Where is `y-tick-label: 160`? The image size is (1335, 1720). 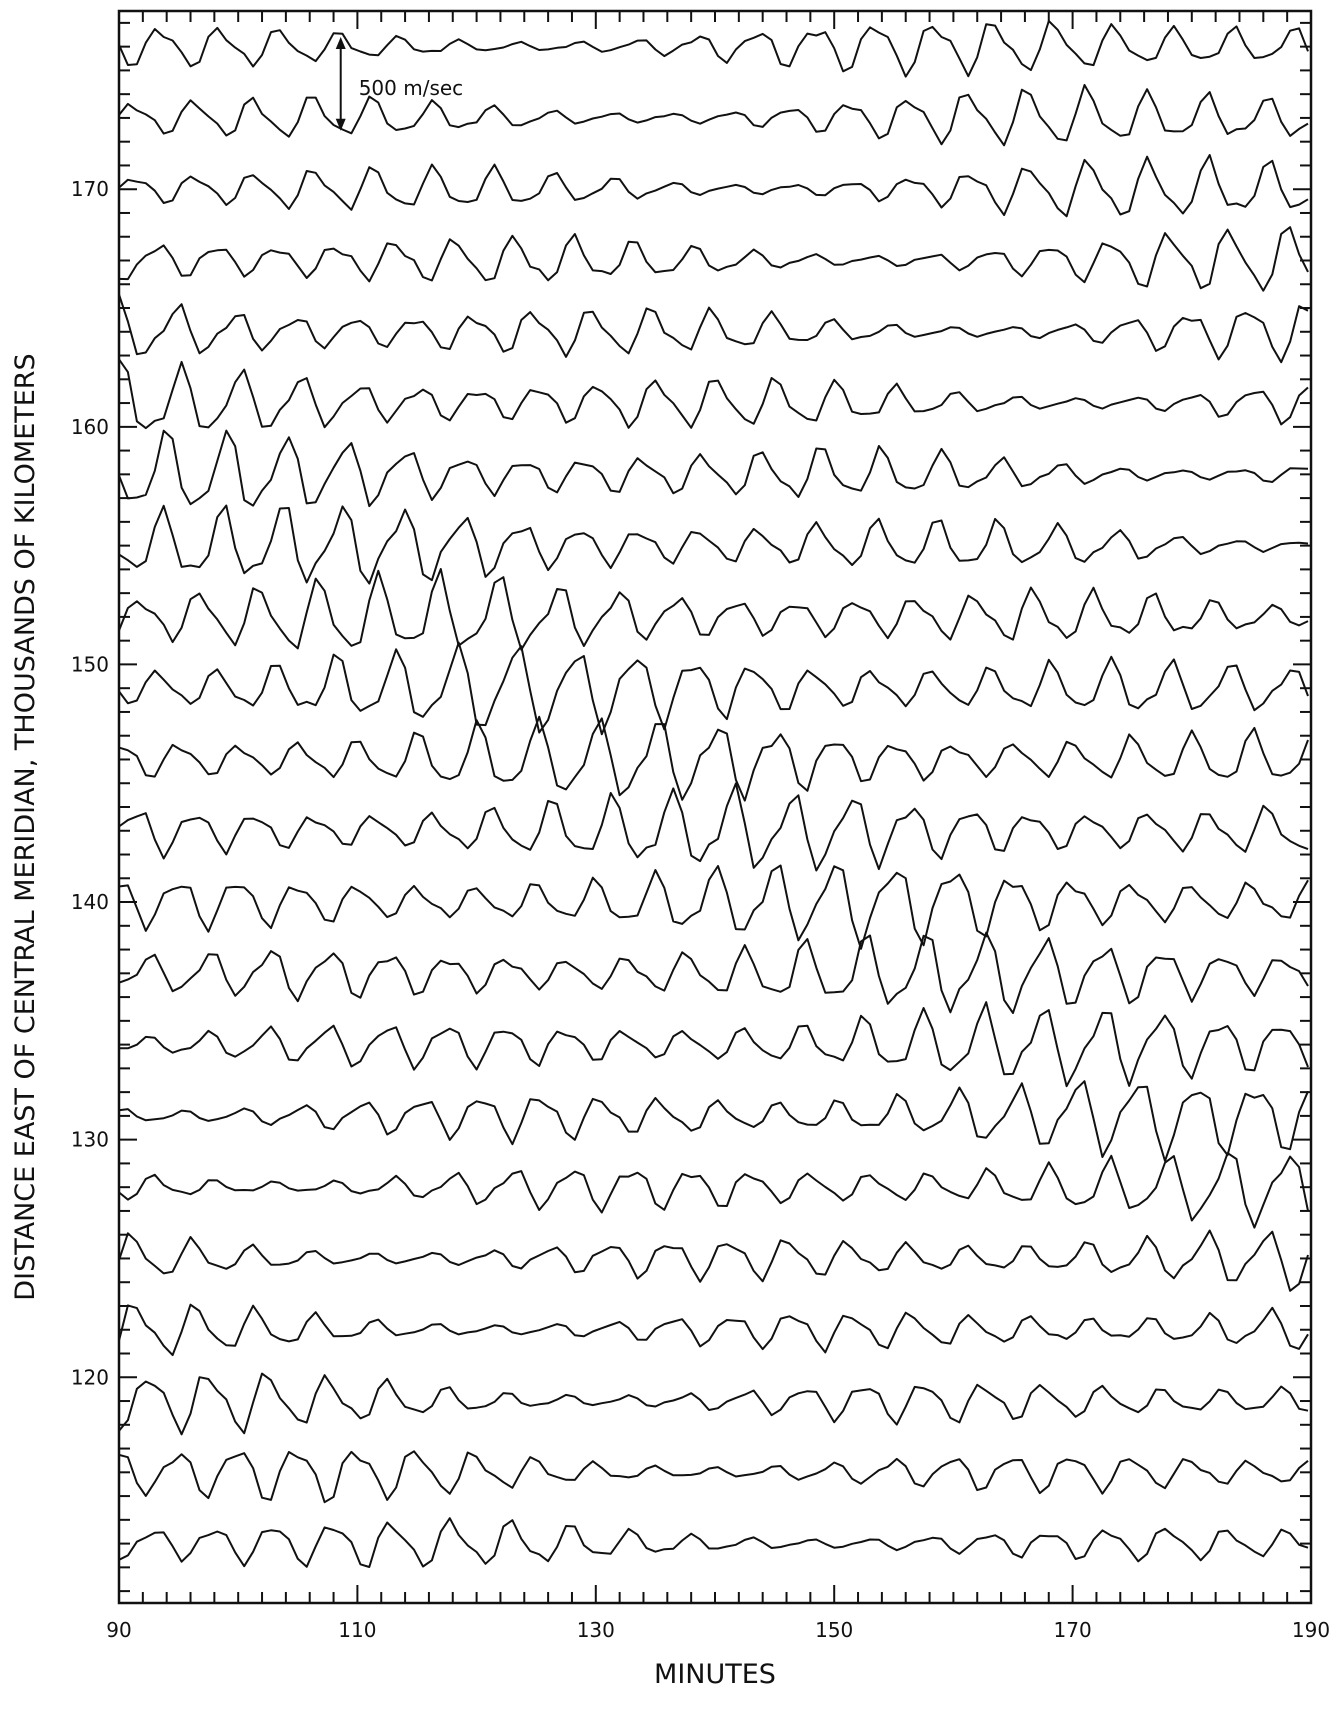 y-tick-label: 160 is located at coordinates (90, 427).